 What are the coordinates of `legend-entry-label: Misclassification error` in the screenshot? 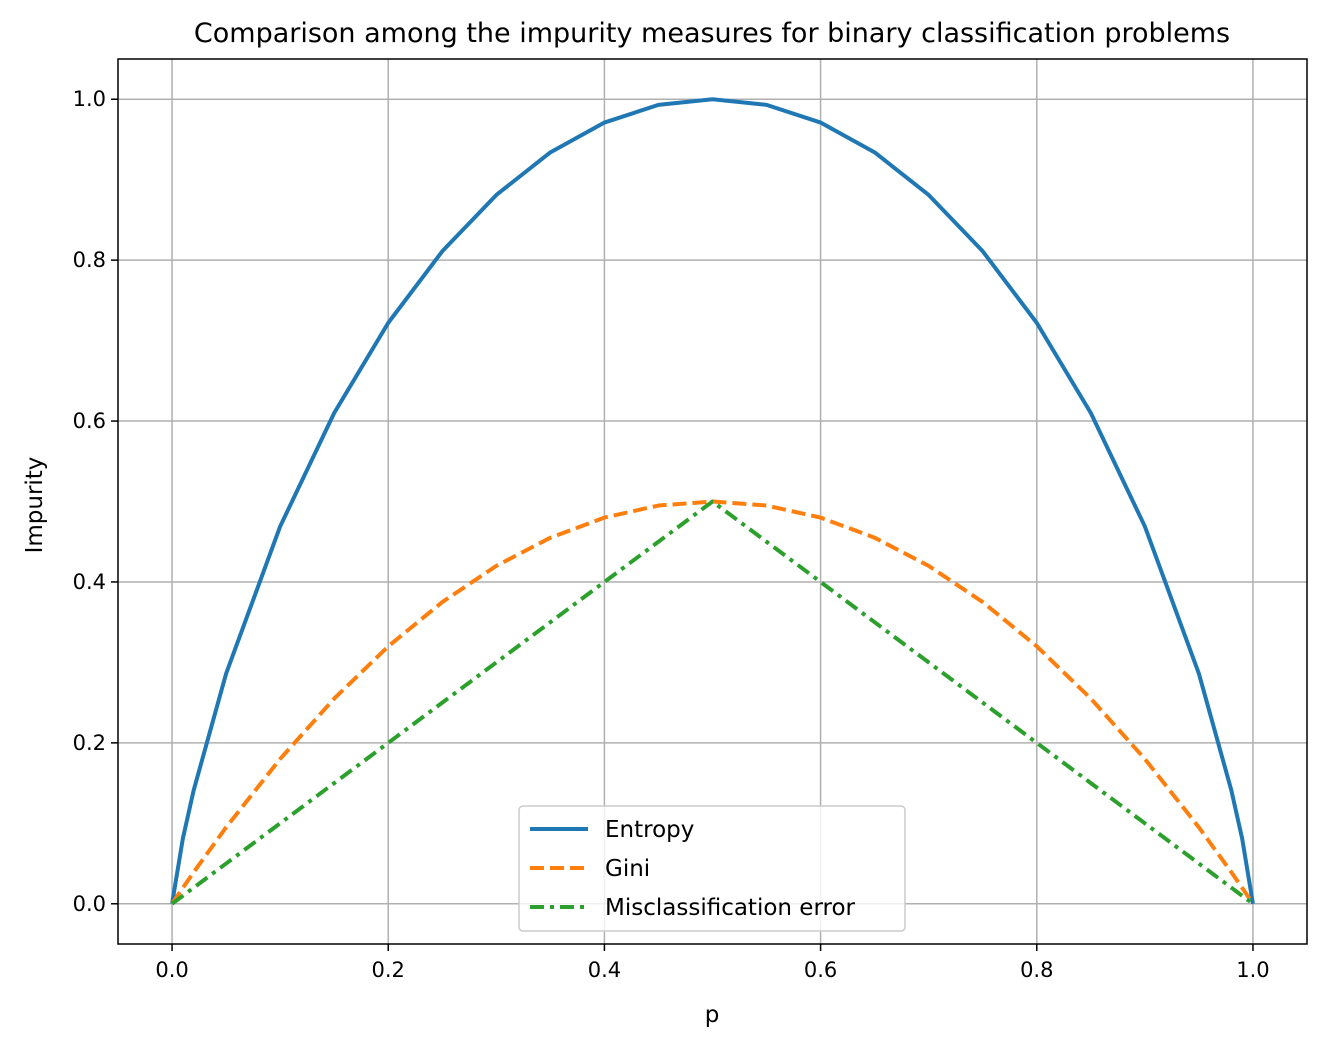 It's located at (730, 908).